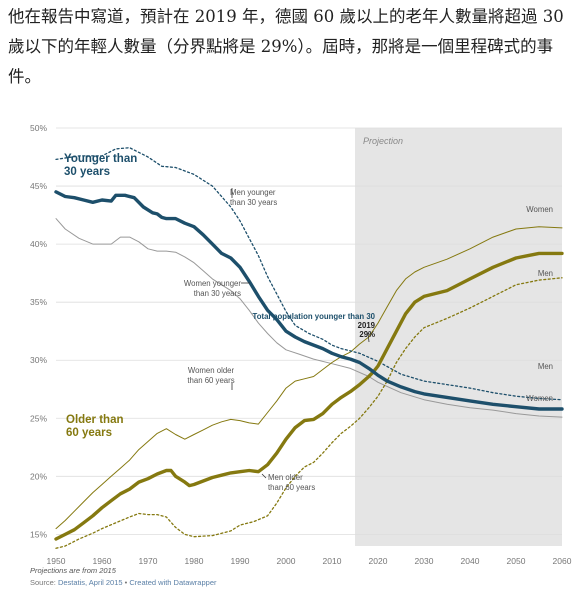 The width and height of the screenshot is (578, 604). What do you see at coordinates (424, 561) in the screenshot?
I see `x-tick-label: 2030` at bounding box center [424, 561].